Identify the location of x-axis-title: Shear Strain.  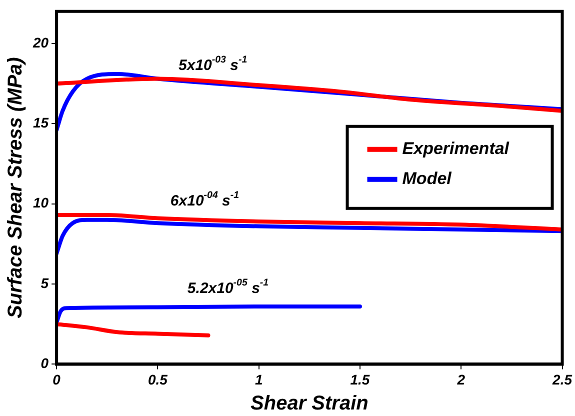
(309, 403).